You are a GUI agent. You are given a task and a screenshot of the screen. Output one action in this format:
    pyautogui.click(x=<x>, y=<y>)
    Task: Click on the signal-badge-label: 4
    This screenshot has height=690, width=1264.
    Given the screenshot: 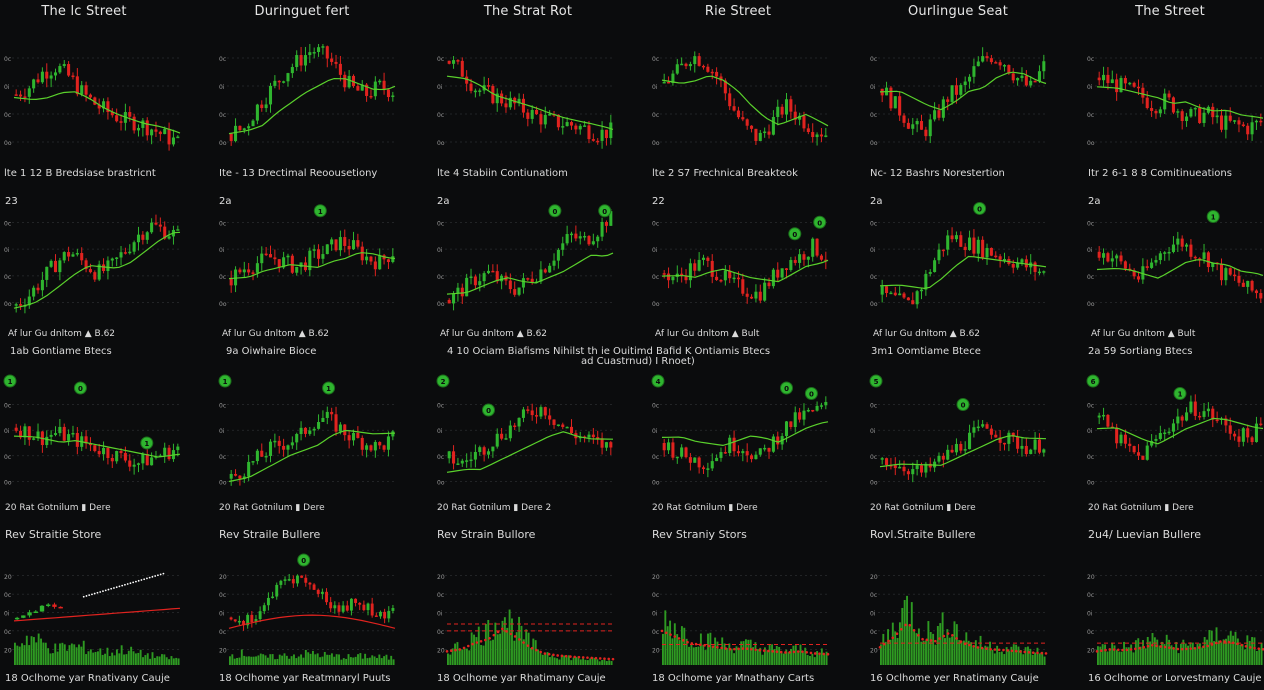 What is the action you would take?
    pyautogui.click(x=658, y=382)
    